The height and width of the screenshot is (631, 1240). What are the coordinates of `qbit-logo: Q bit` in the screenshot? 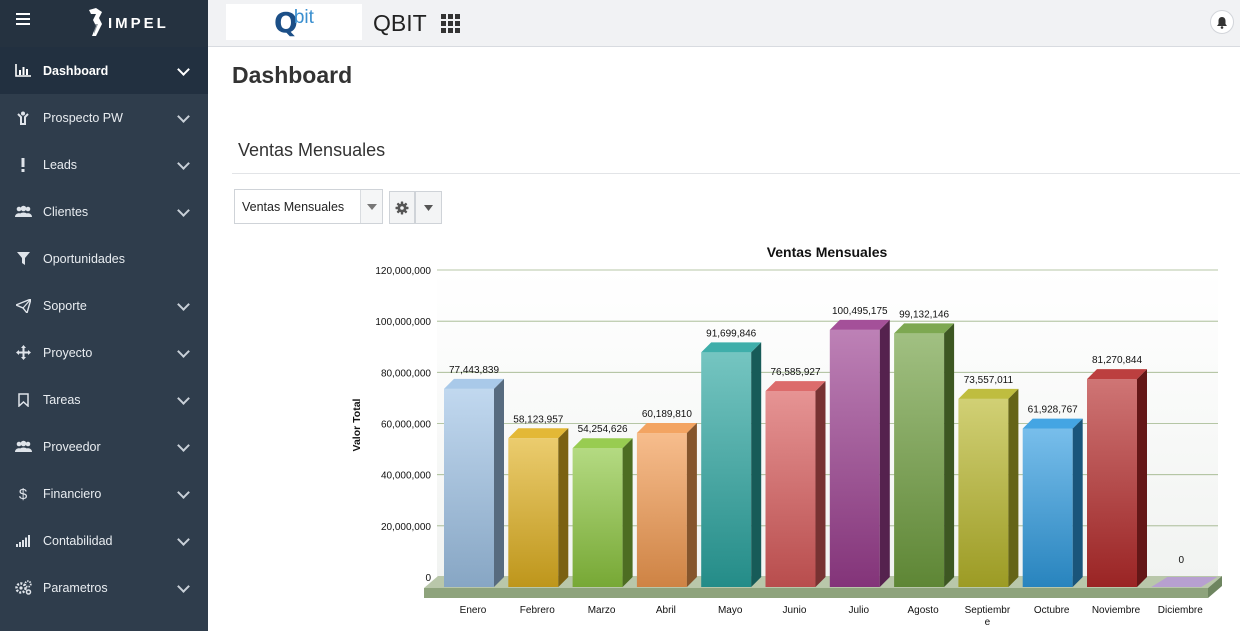 It's located at (294, 22).